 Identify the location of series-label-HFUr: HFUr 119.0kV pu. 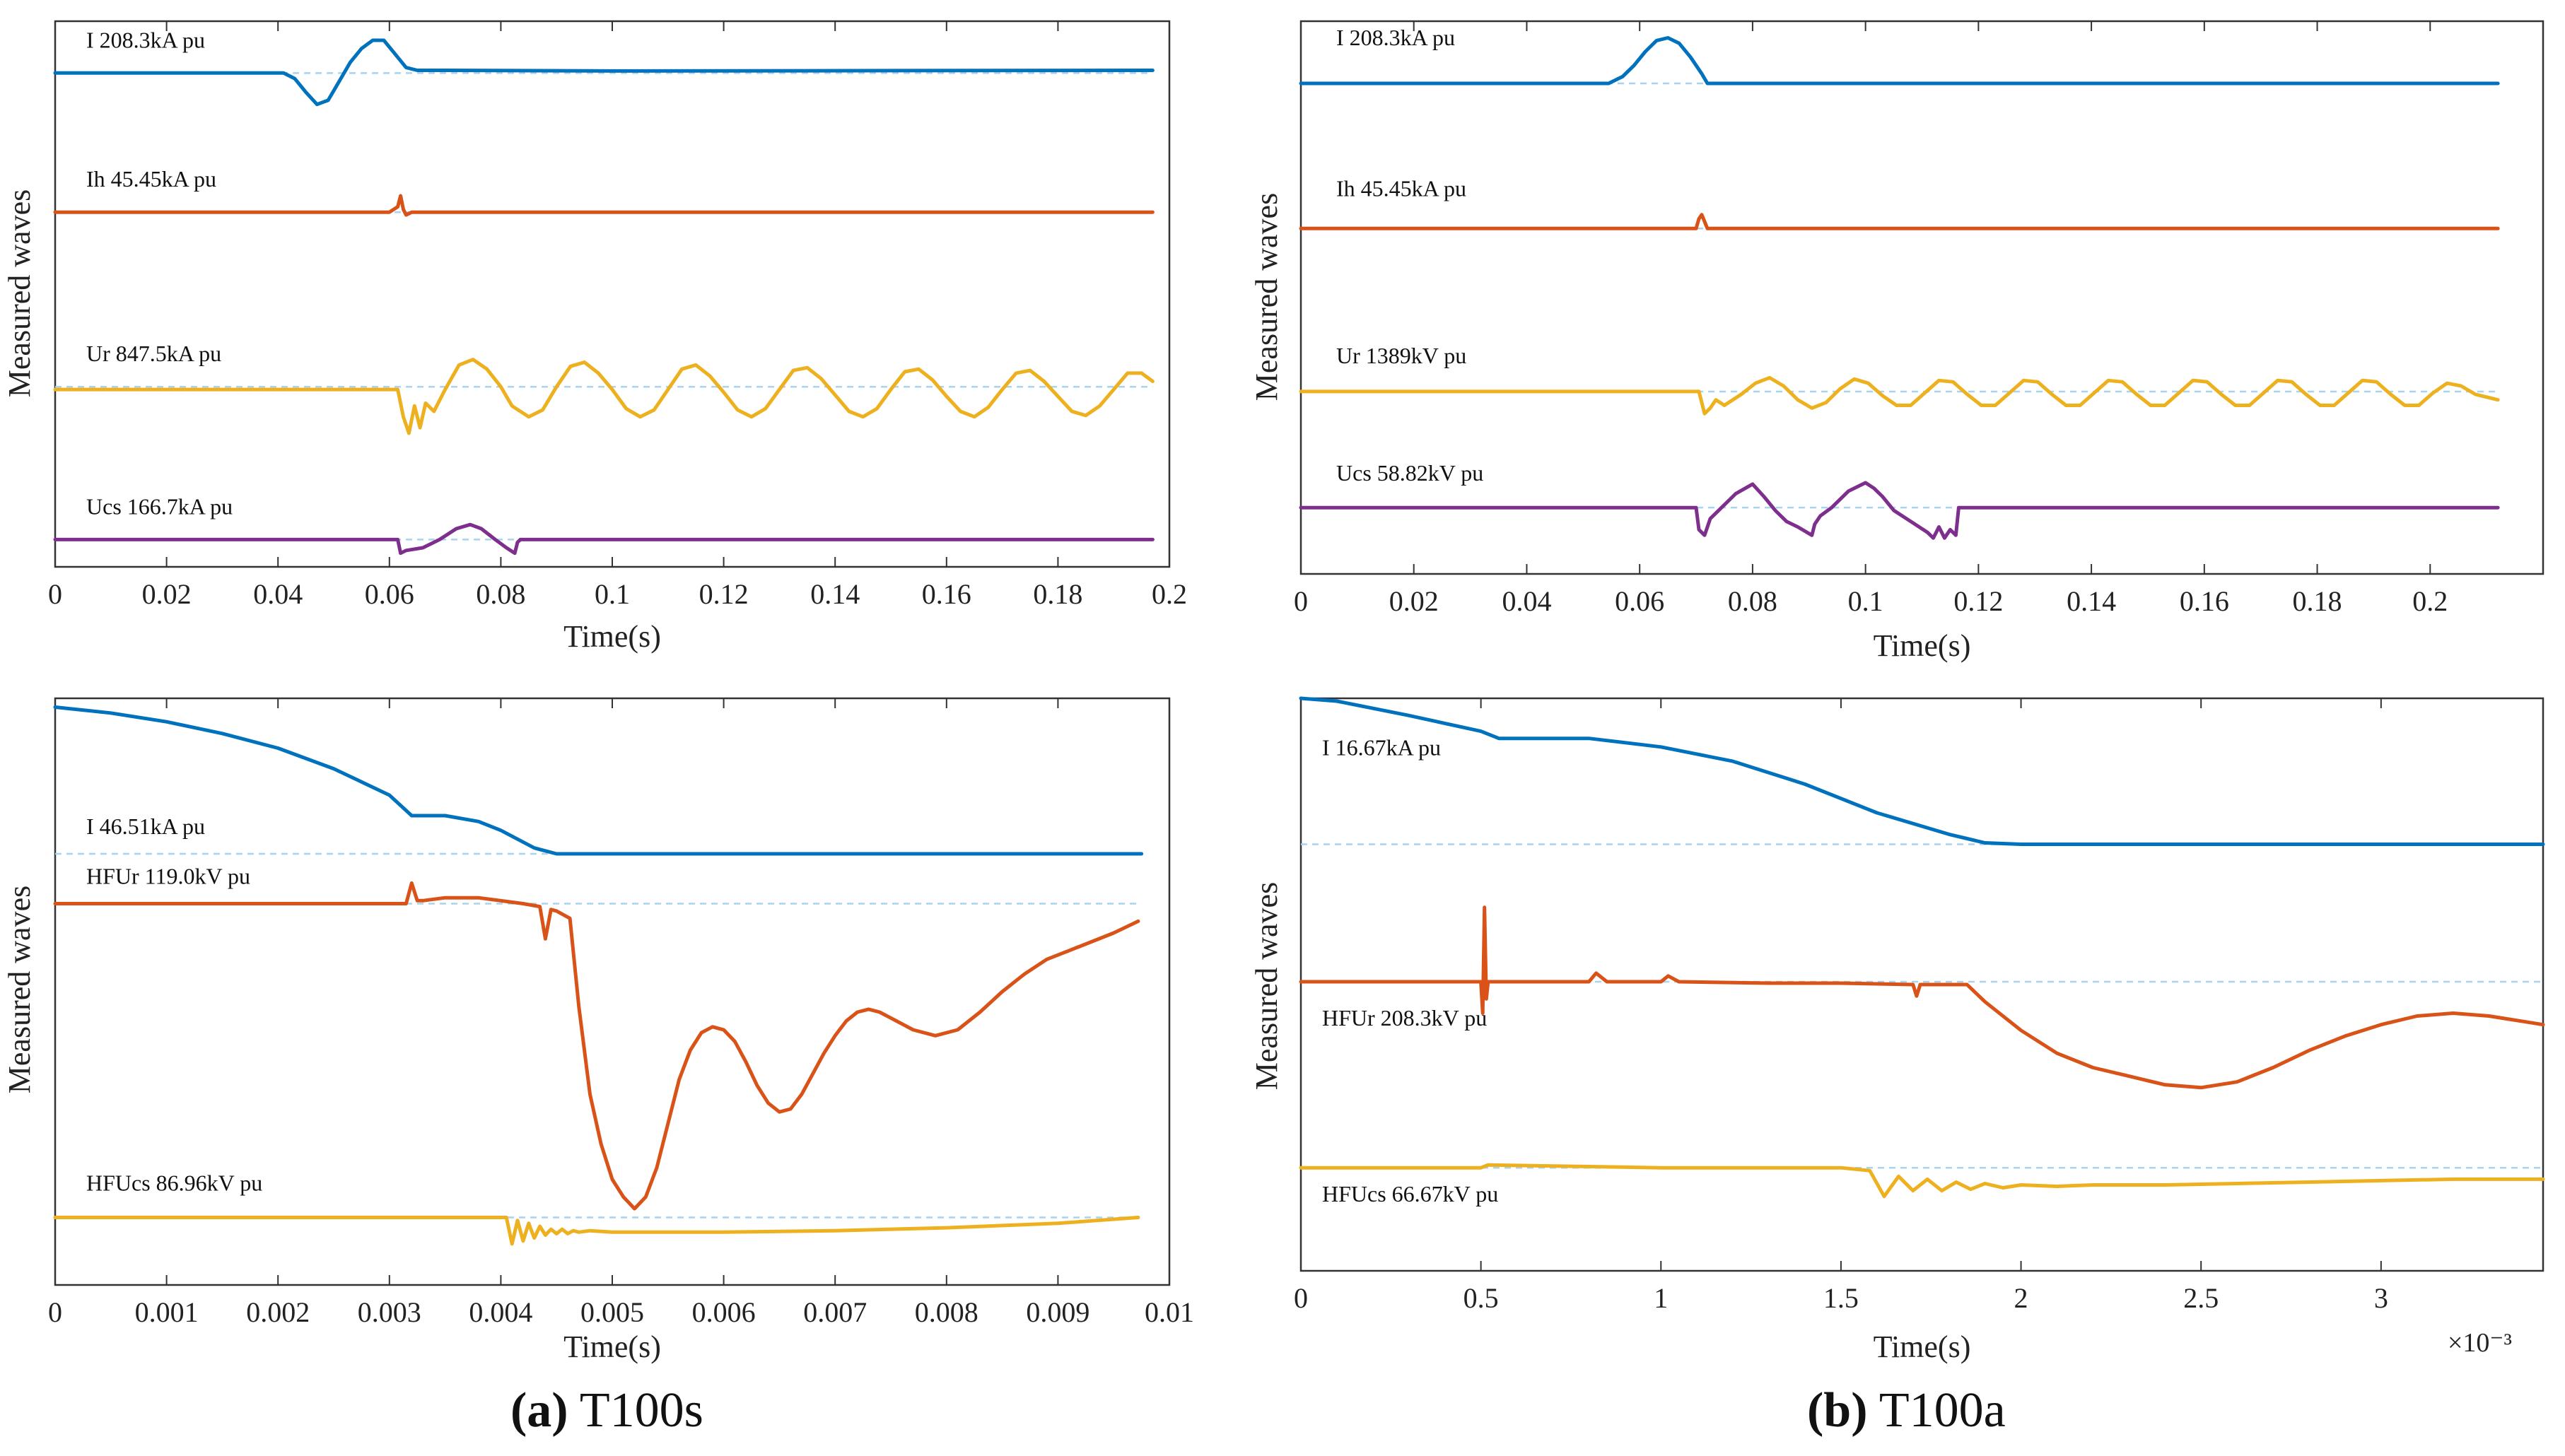
(168, 877).